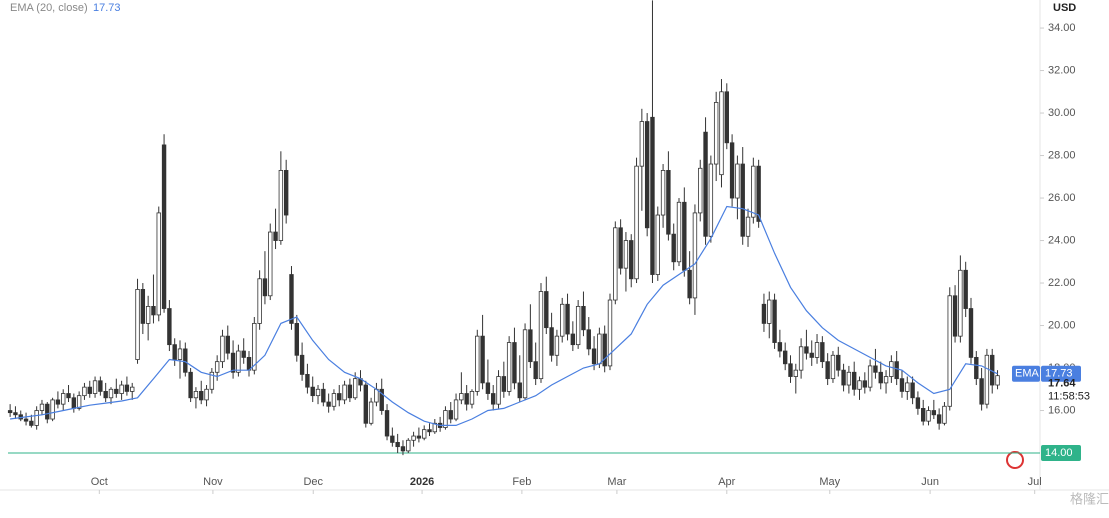  I want to click on flag-icon, so click(1015, 460).